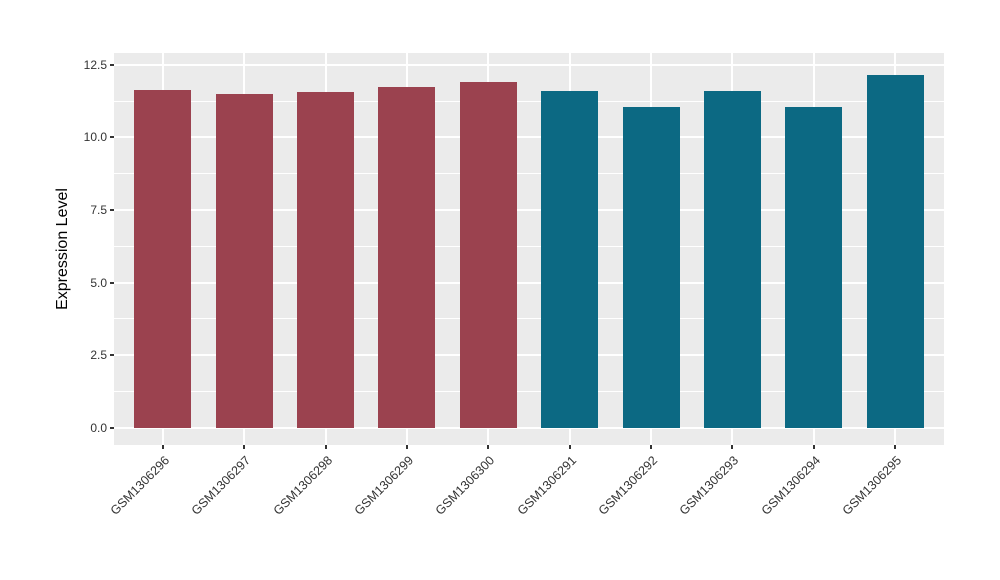 Image resolution: width=1000 pixels, height=580 pixels. I want to click on y-tick-label: 2.5, so click(98, 355).